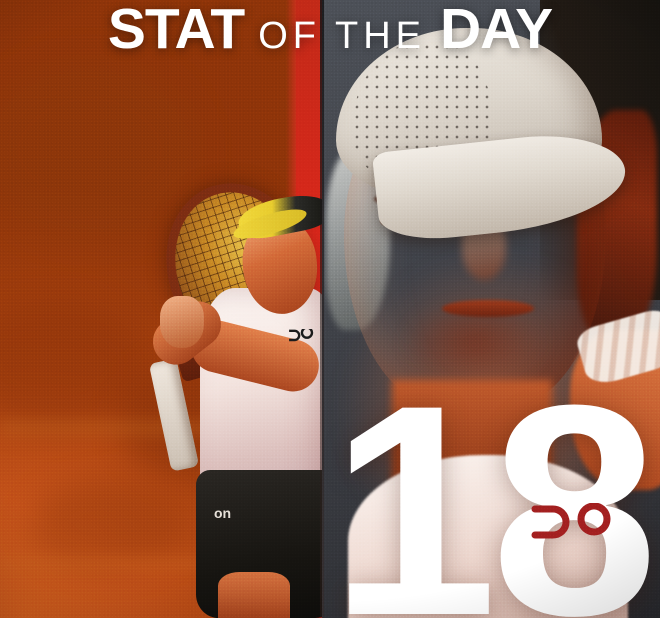 This screenshot has width=660, height=618. What do you see at coordinates (125, 564) in the screenshot?
I see `clay-court-line` at bounding box center [125, 564].